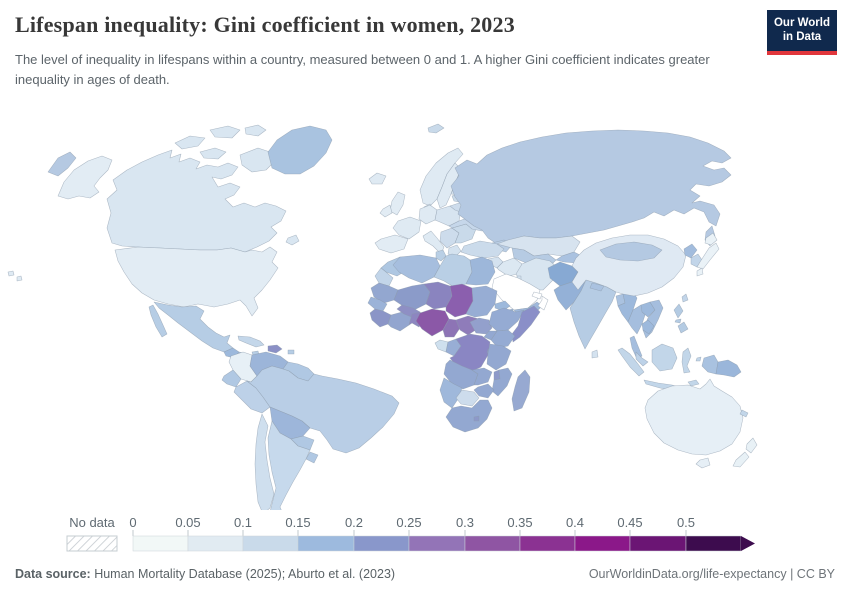 This screenshot has width=850, height=600. Describe the element at coordinates (683, 327) in the screenshot. I see `country-philippines-mindanao` at that location.